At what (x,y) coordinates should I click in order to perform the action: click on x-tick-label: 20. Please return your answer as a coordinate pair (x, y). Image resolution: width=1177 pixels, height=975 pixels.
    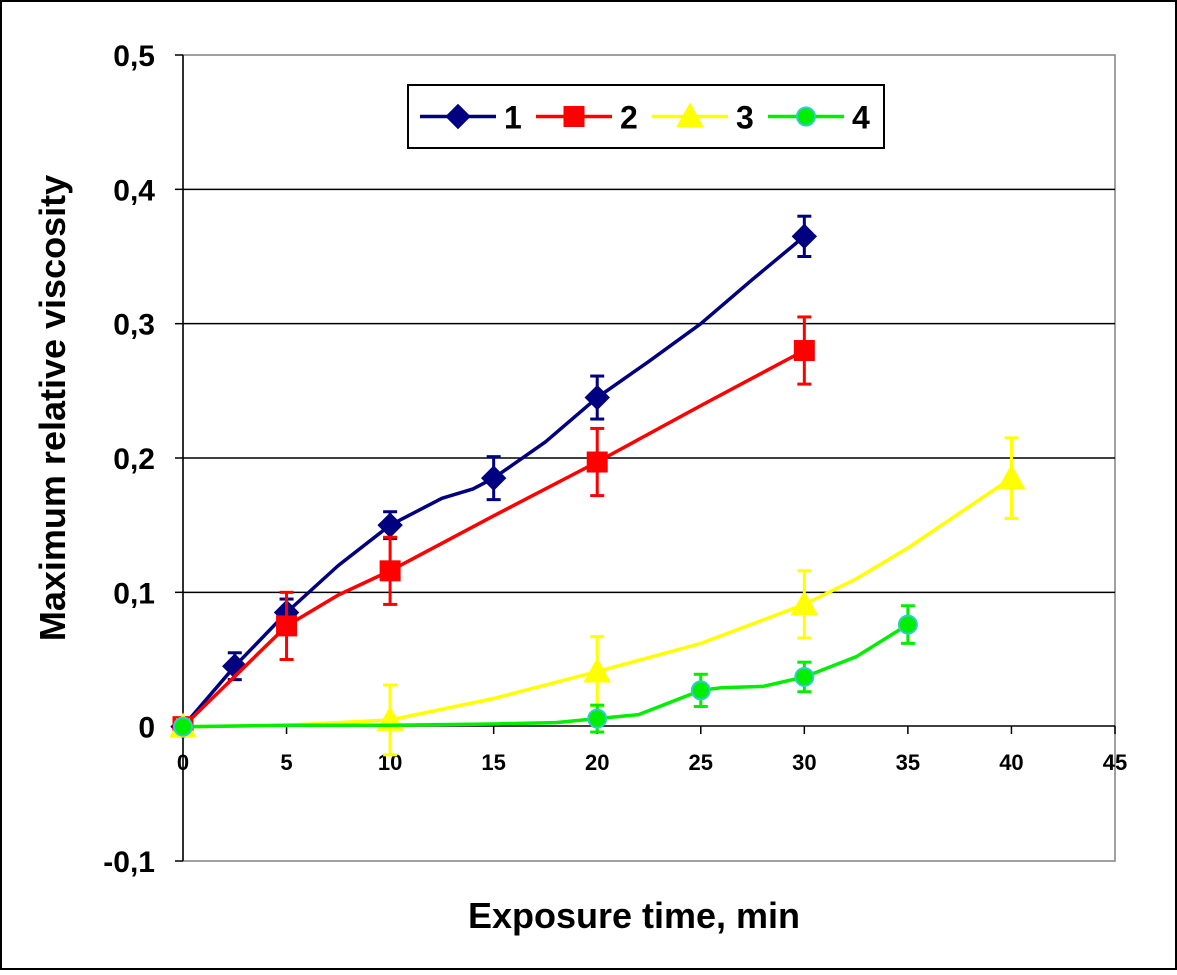
    Looking at the image, I should click on (597, 762).